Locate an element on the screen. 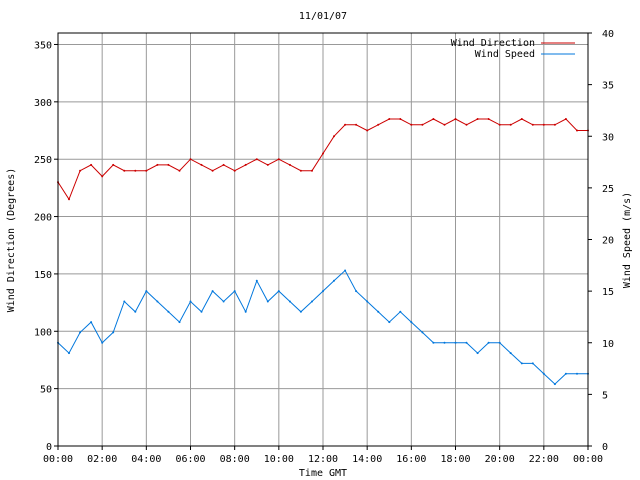 Image resolution: width=640 pixels, height=480 pixels. x-tick-label: 20:00 is located at coordinates (500, 459).